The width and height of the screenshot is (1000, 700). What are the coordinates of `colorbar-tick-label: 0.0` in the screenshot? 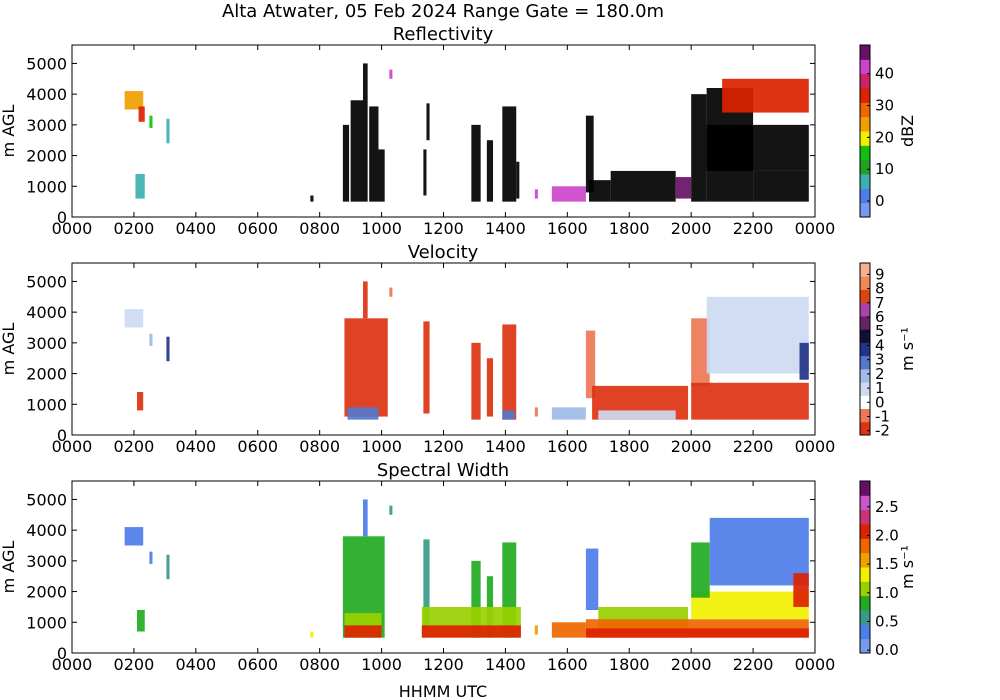 It's located at (887, 650).